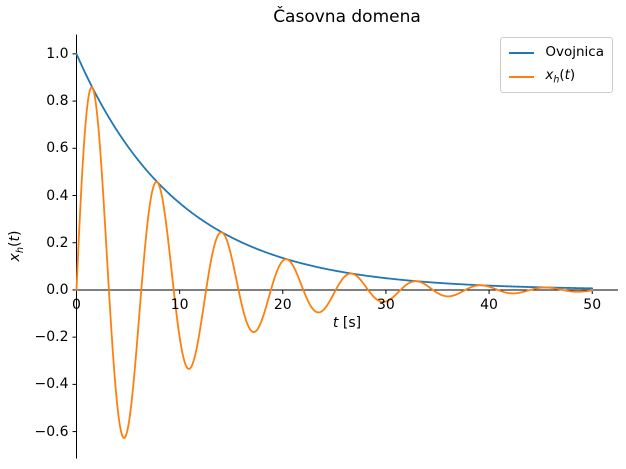  Describe the element at coordinates (282, 304) in the screenshot. I see `x-tick-label: 20` at that location.